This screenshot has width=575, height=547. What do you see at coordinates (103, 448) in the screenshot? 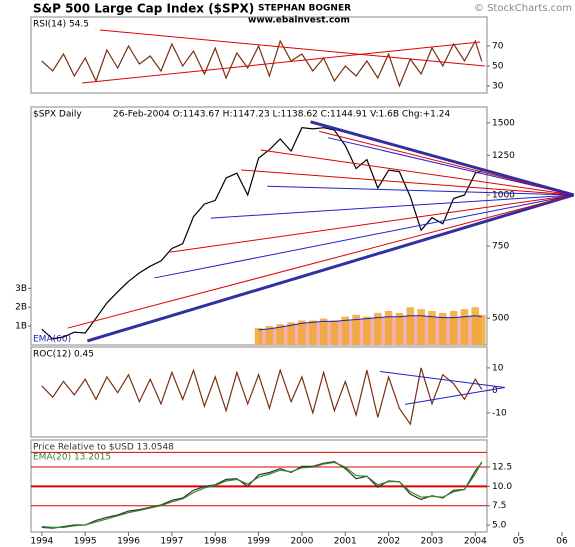
I see `legend-label: Price Relative to $USD 13.0548` at bounding box center [103, 448].